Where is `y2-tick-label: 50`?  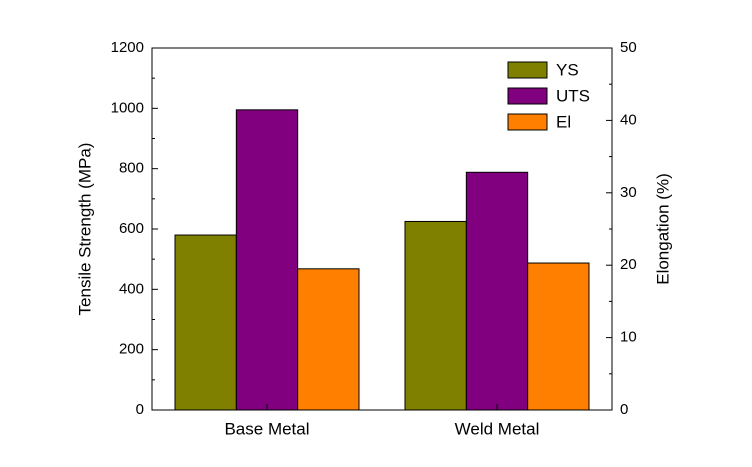
y2-tick-label: 50 is located at coordinates (628, 47).